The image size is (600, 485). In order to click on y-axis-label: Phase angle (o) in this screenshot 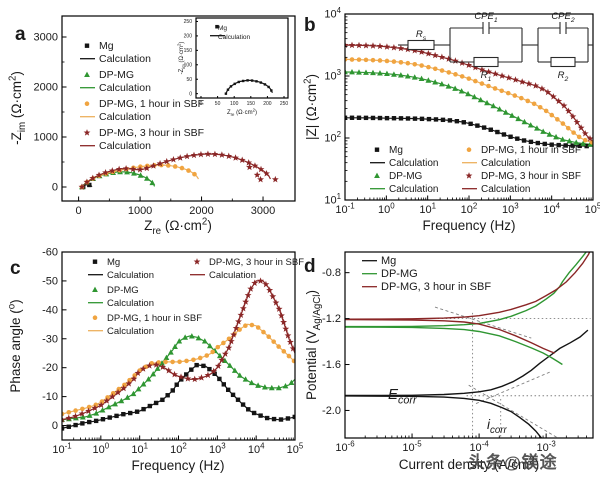, I will do `click(15, 345)`.